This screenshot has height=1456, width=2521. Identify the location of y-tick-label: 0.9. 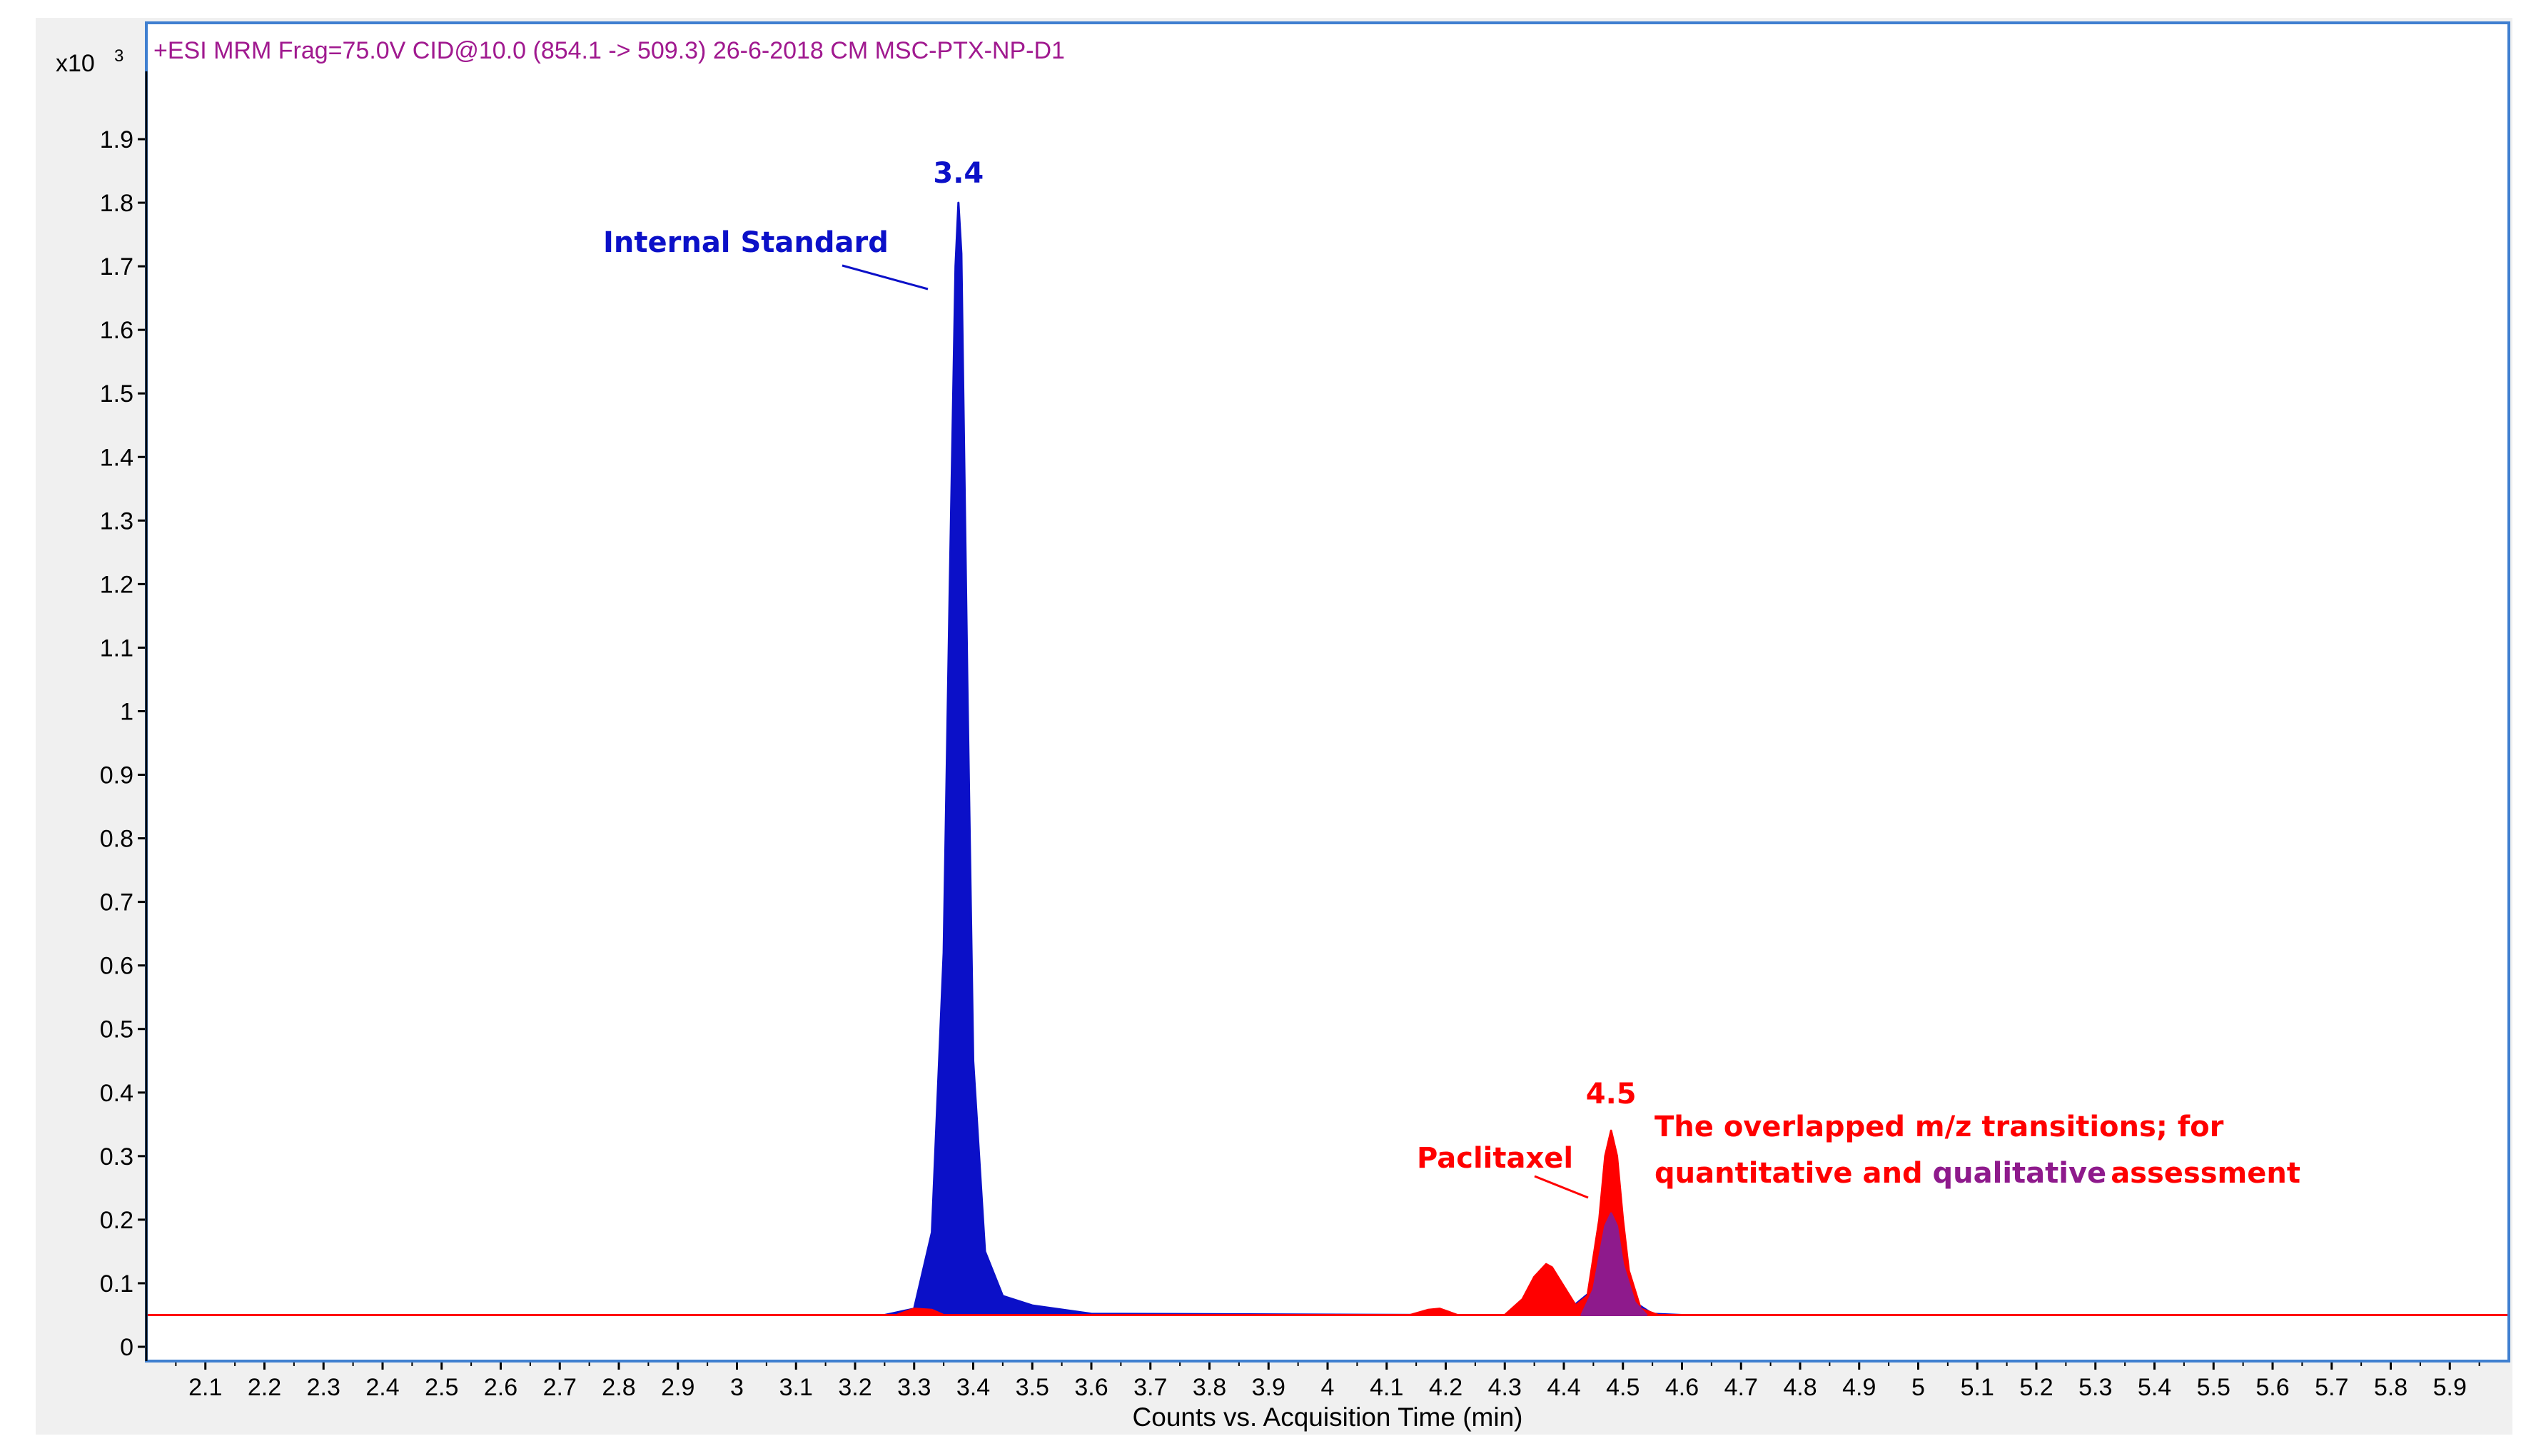
(116, 775).